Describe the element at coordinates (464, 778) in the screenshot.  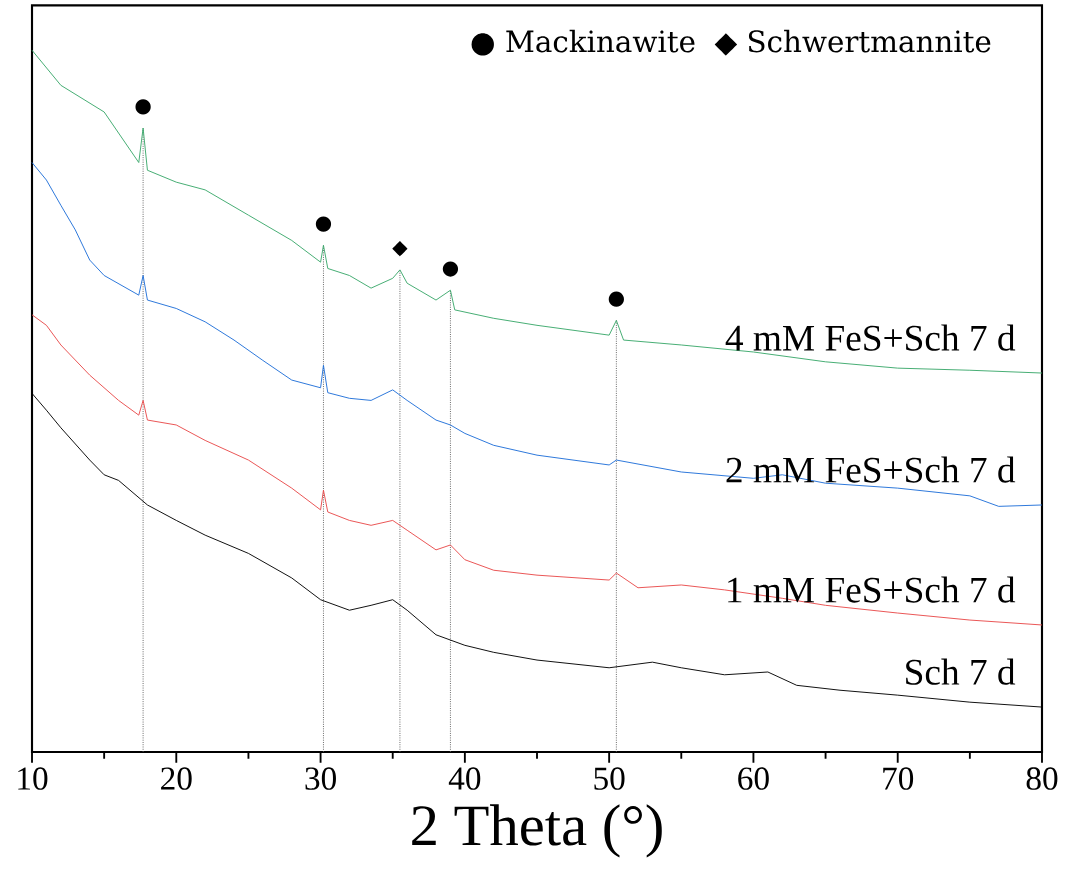
I see `x-tick-label: 40` at that location.